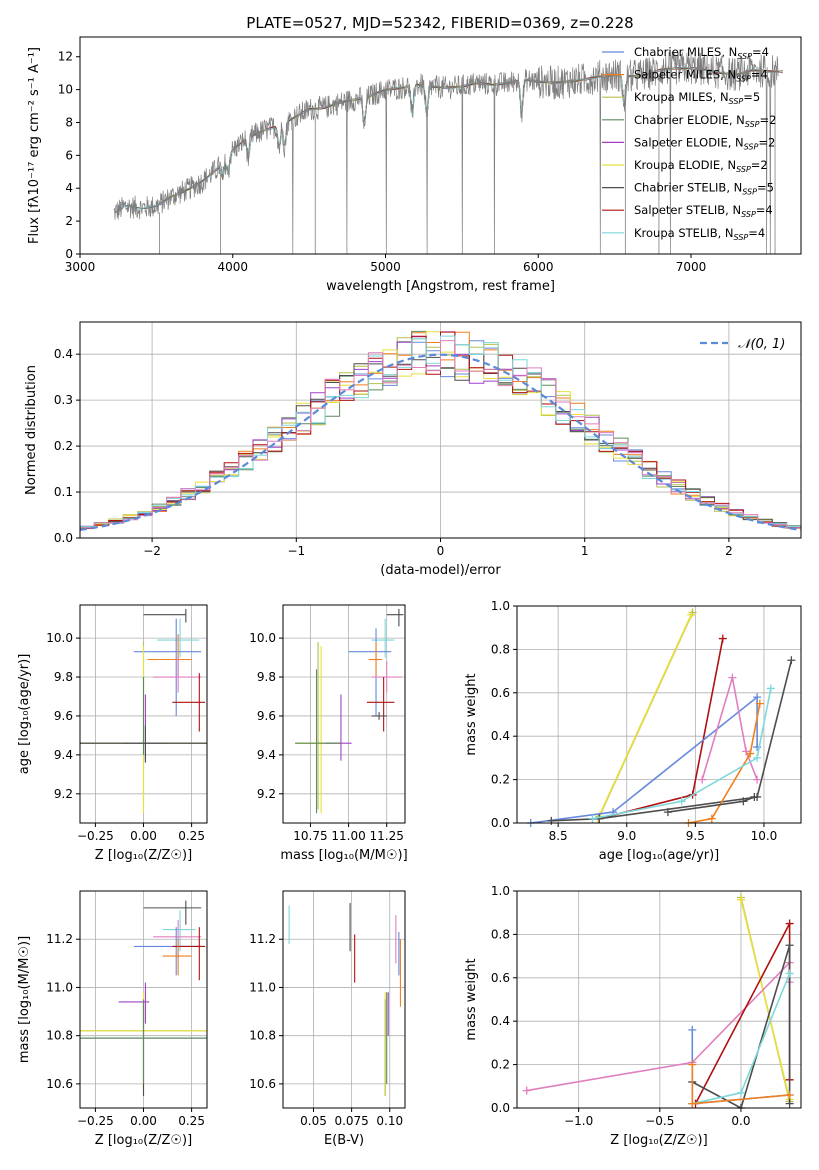 The image size is (819, 1170). What do you see at coordinates (684, 233) in the screenshot?
I see `legend-label-text: Kroupa STELIB, N` at bounding box center [684, 233].